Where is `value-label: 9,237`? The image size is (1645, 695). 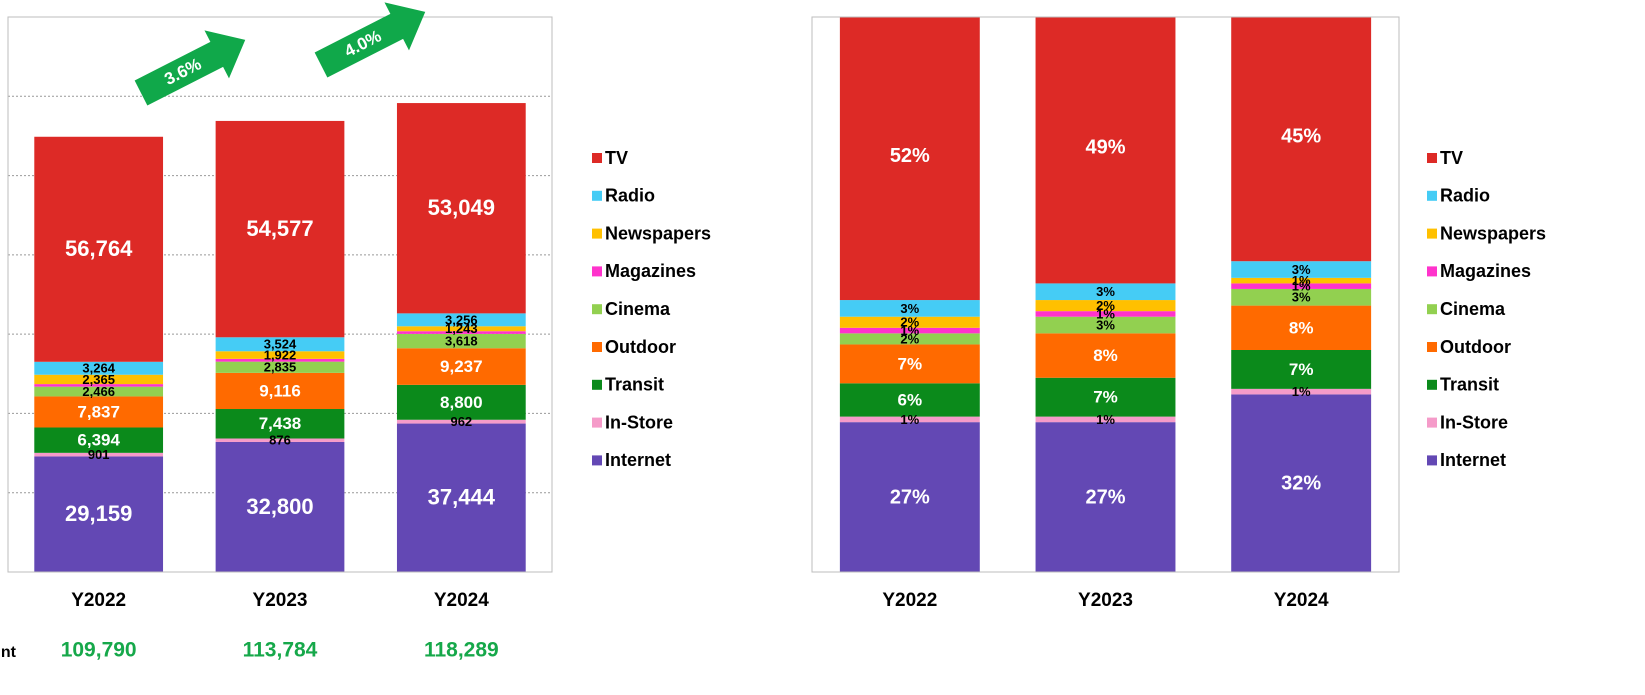
value-label: 9,237 is located at coordinates (461, 366).